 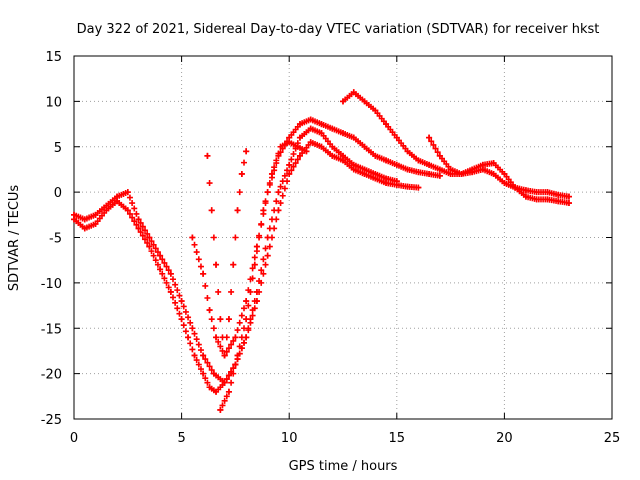 I want to click on y-tick-label: 10, so click(x=53, y=102).